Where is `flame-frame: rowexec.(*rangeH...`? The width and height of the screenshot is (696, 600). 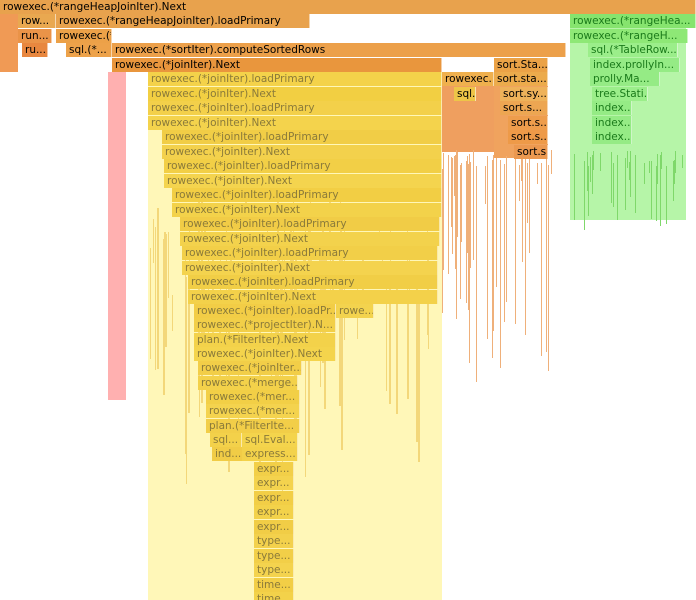
flame-frame: rowexec.(*rangeH... is located at coordinates (629, 36).